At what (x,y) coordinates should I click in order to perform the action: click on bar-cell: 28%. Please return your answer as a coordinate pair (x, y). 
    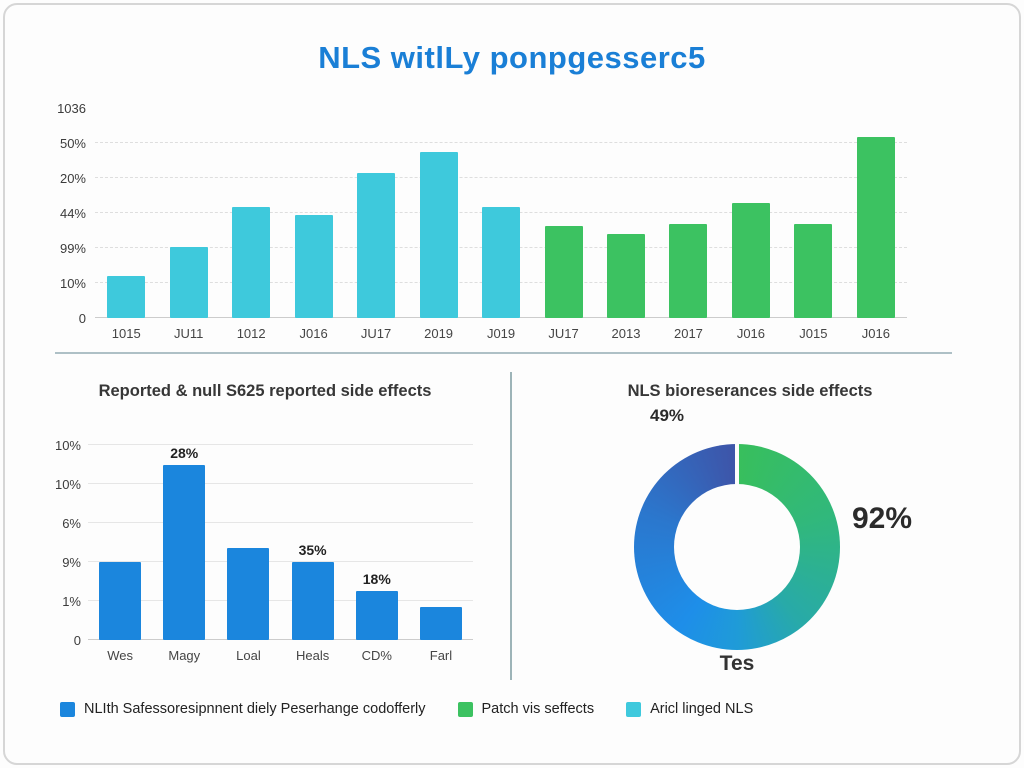
    Looking at the image, I should click on (184, 542).